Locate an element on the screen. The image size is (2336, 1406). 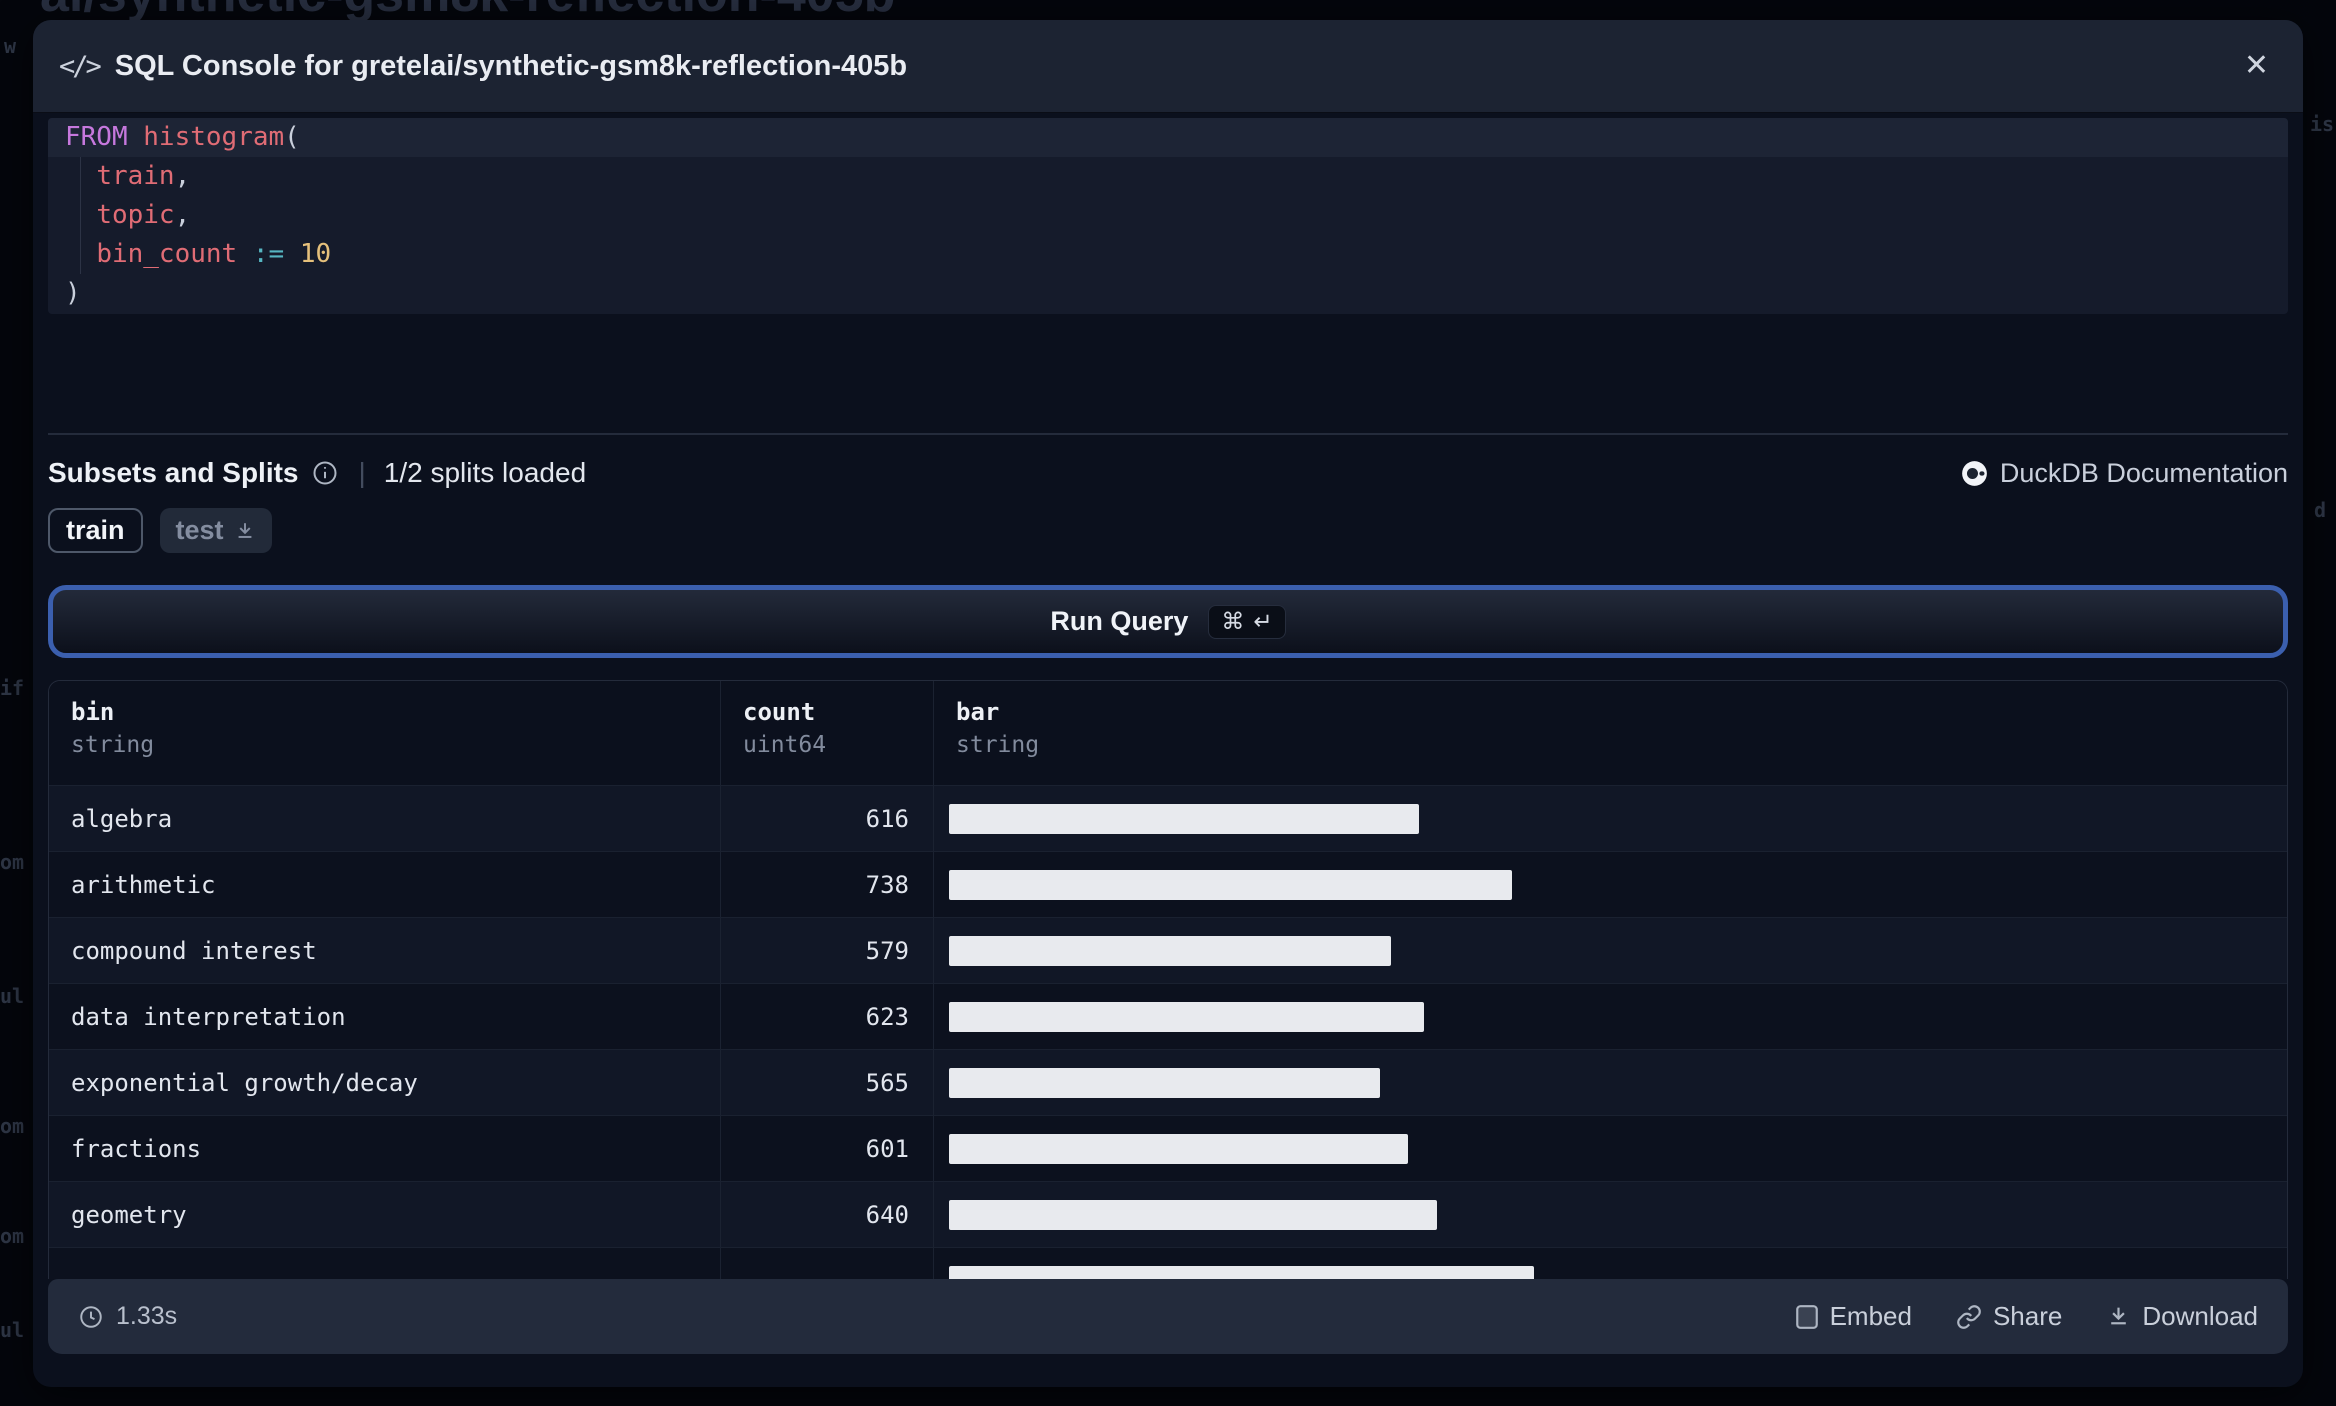
indent-guide is located at coordinates (80, 215).